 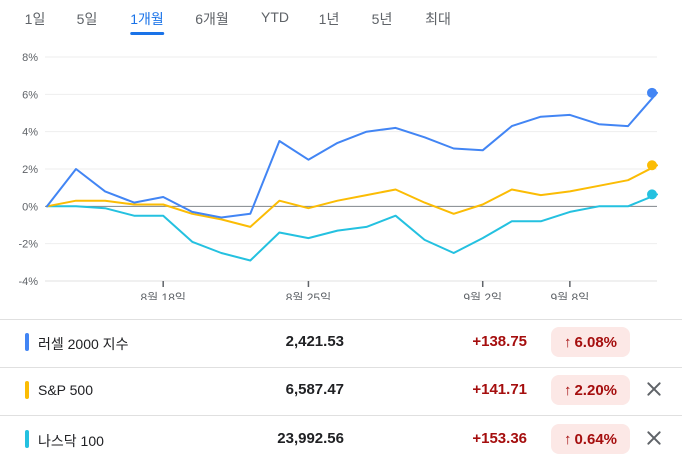 I want to click on tab-6-month: 6개월, so click(x=212, y=19).